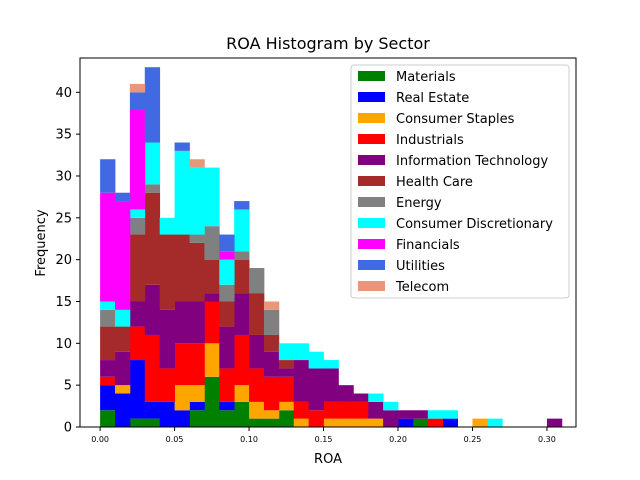  What do you see at coordinates (422, 287) in the screenshot?
I see `legend-label-telecom: Telecom` at bounding box center [422, 287].